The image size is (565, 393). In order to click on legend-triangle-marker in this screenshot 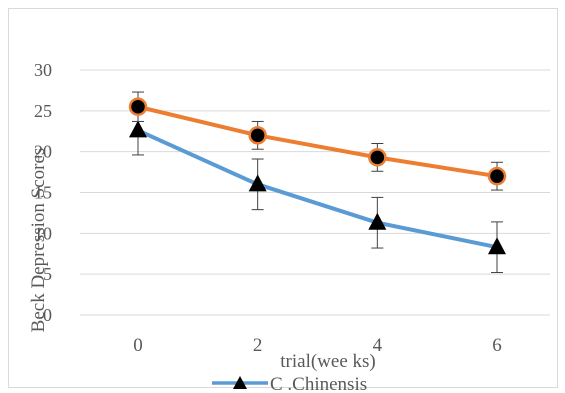, I will do `click(240, 382)`.